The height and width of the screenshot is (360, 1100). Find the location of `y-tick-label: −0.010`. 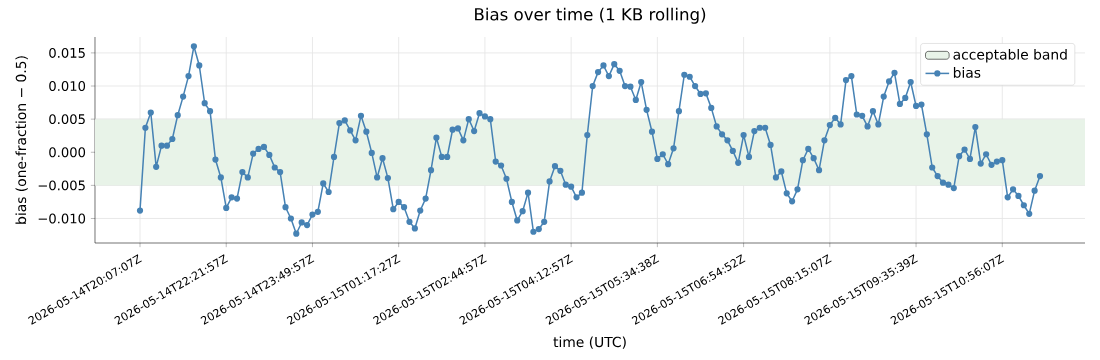

y-tick-label: −0.010 is located at coordinates (62, 218).